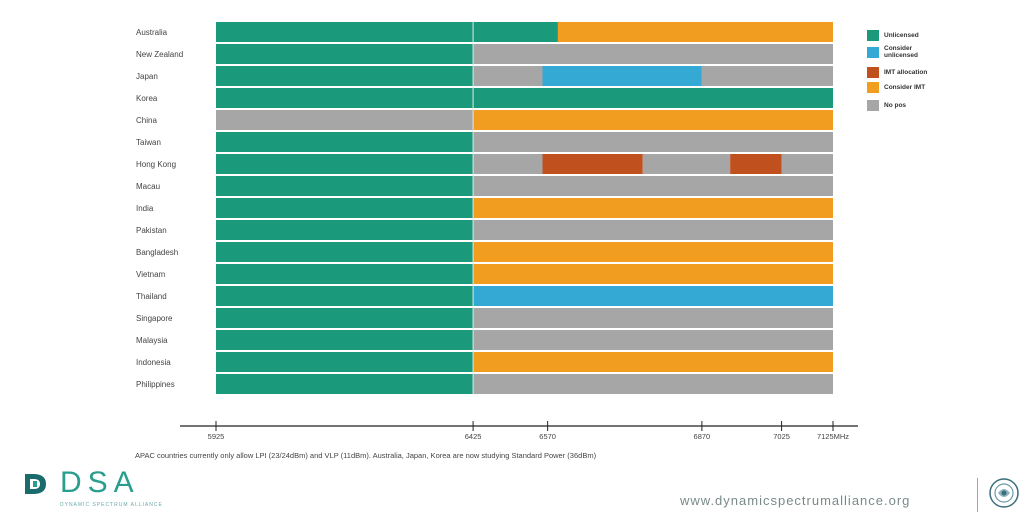 This screenshot has height=516, width=1028. What do you see at coordinates (216, 436) in the screenshot?
I see `tick-label: 5925` at bounding box center [216, 436].